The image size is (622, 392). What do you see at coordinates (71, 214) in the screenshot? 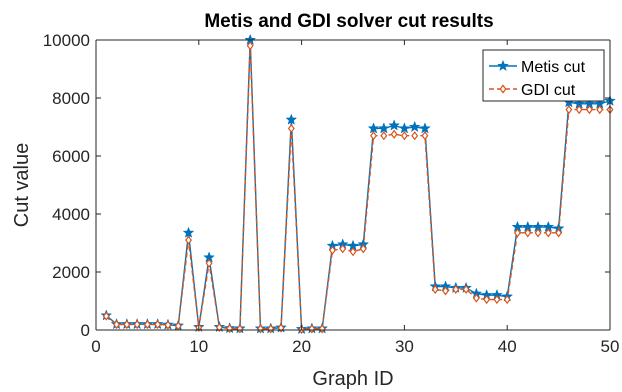
I see `y-tick-label: 4000` at bounding box center [71, 214].